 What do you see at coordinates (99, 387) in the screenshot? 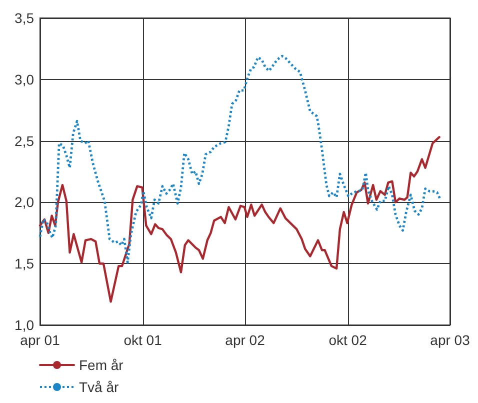
I see `legend-label: Två år` at bounding box center [99, 387].